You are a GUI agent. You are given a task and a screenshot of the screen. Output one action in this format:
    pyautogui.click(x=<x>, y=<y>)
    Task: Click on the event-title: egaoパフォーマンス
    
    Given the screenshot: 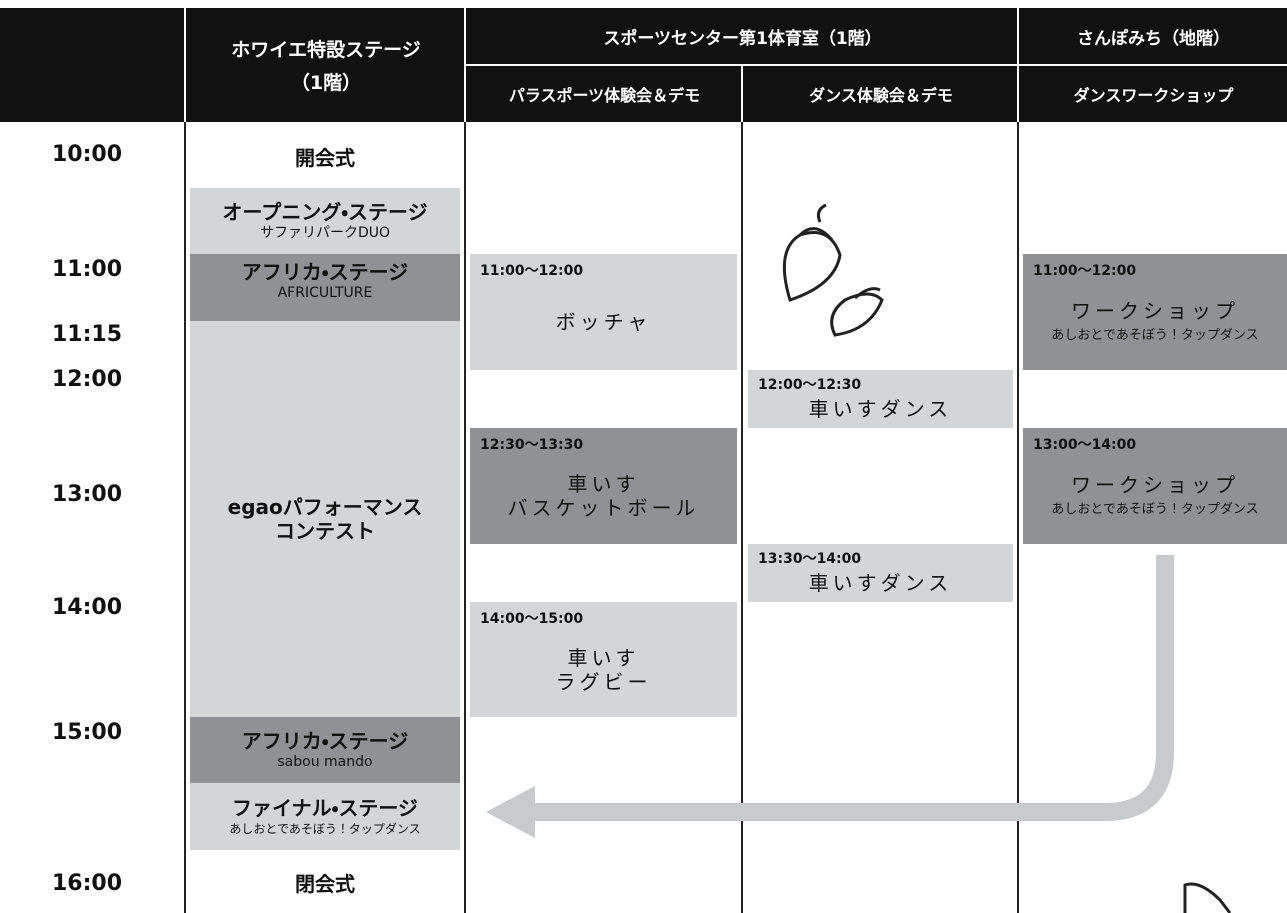 What is the action you would take?
    pyautogui.click(x=325, y=507)
    